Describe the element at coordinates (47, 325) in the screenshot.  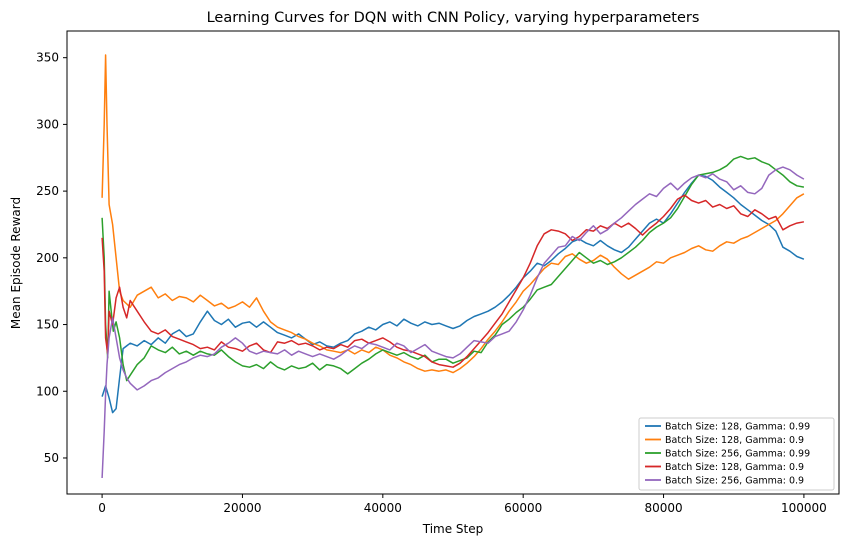
I see `y-tick-label: 150` at that location.